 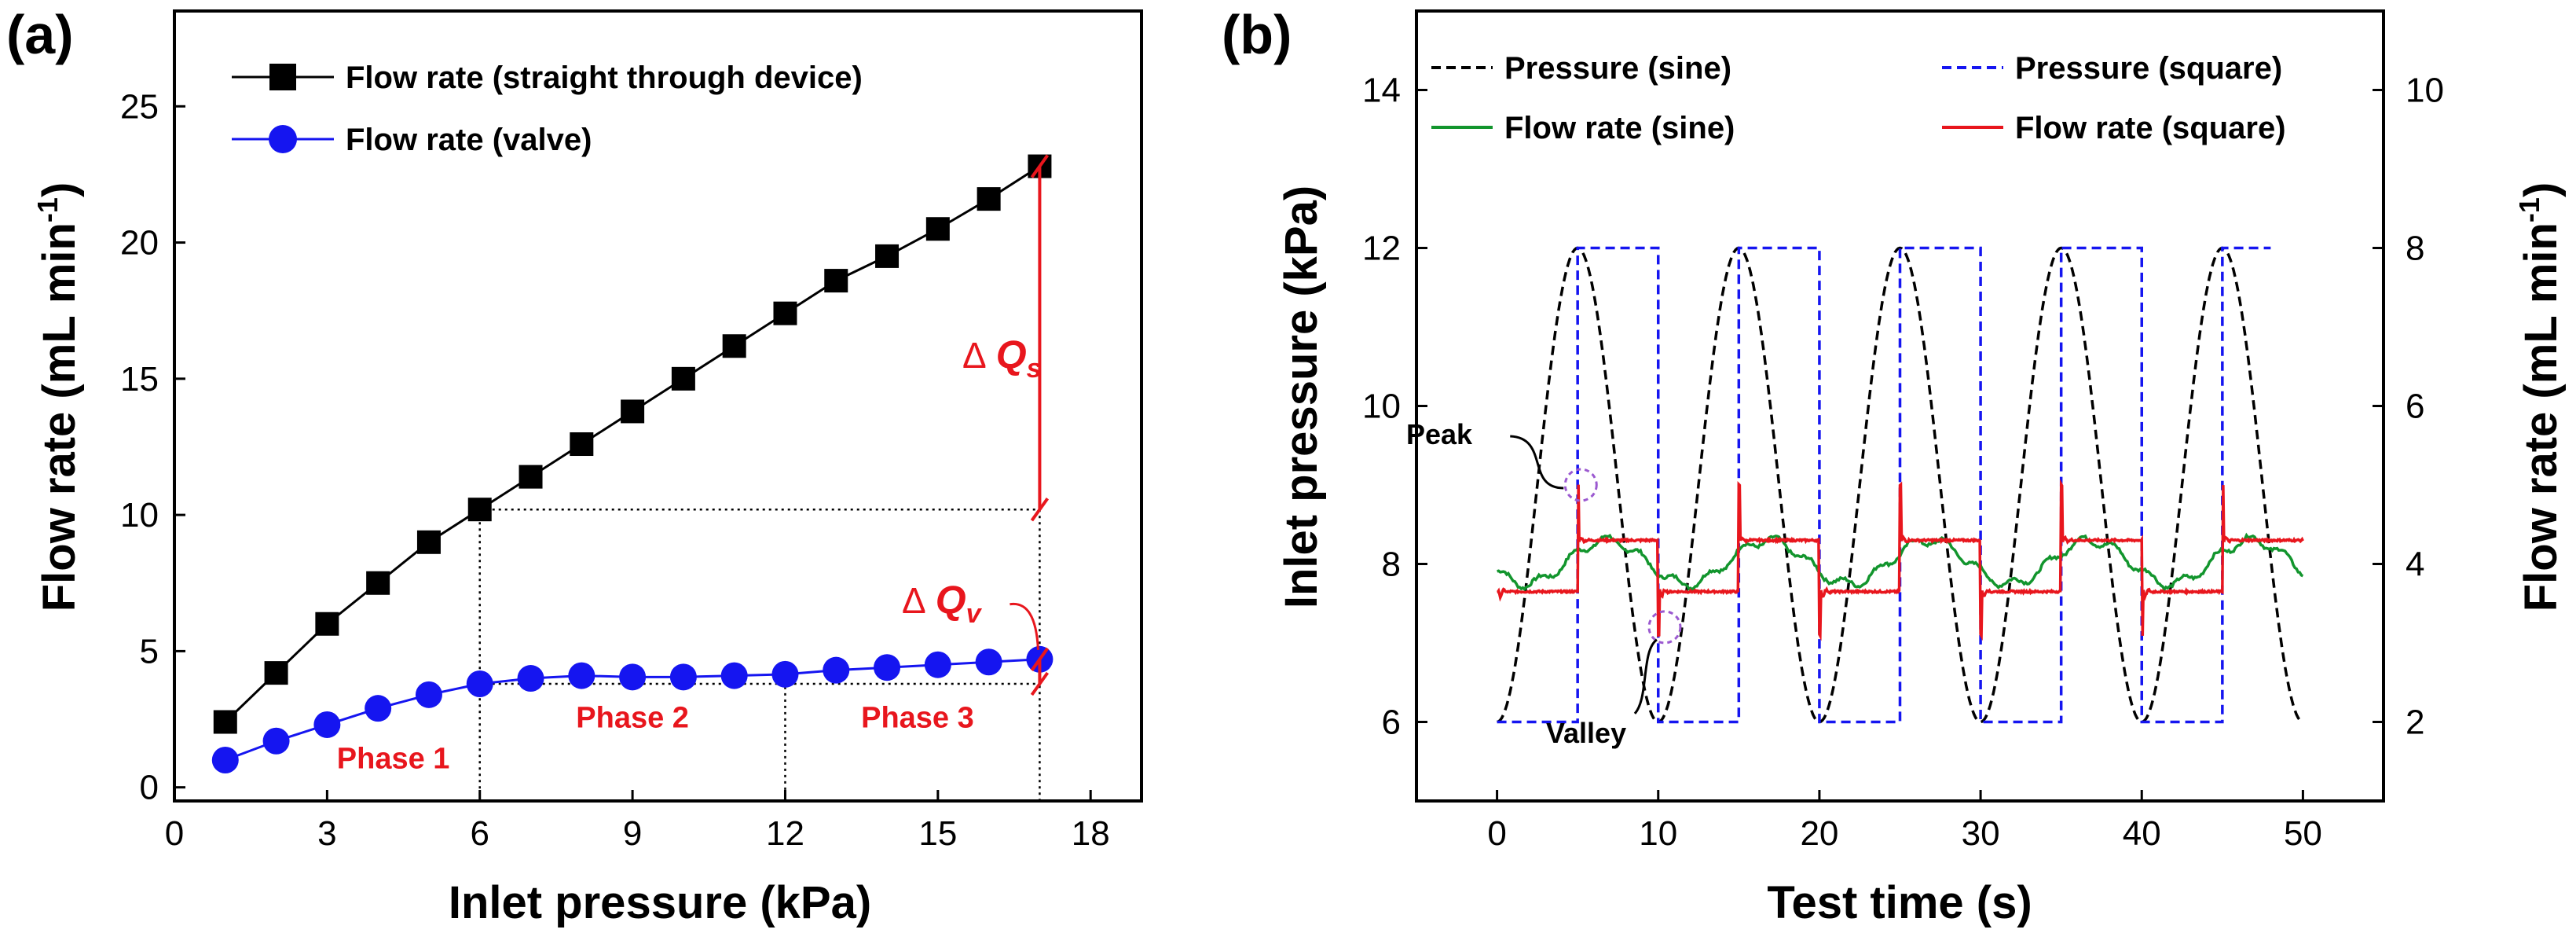 I want to click on valley-leader, so click(x=1645, y=676).